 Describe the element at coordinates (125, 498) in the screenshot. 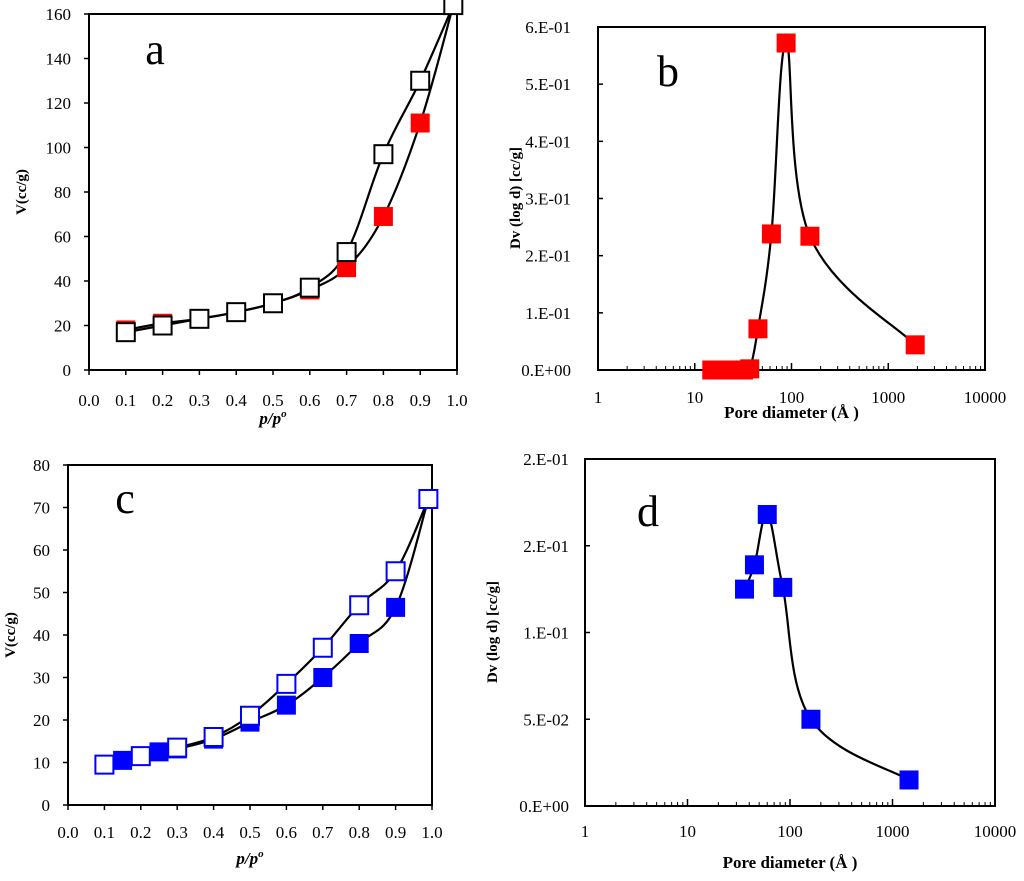

I see `panel-letter: c` at that location.